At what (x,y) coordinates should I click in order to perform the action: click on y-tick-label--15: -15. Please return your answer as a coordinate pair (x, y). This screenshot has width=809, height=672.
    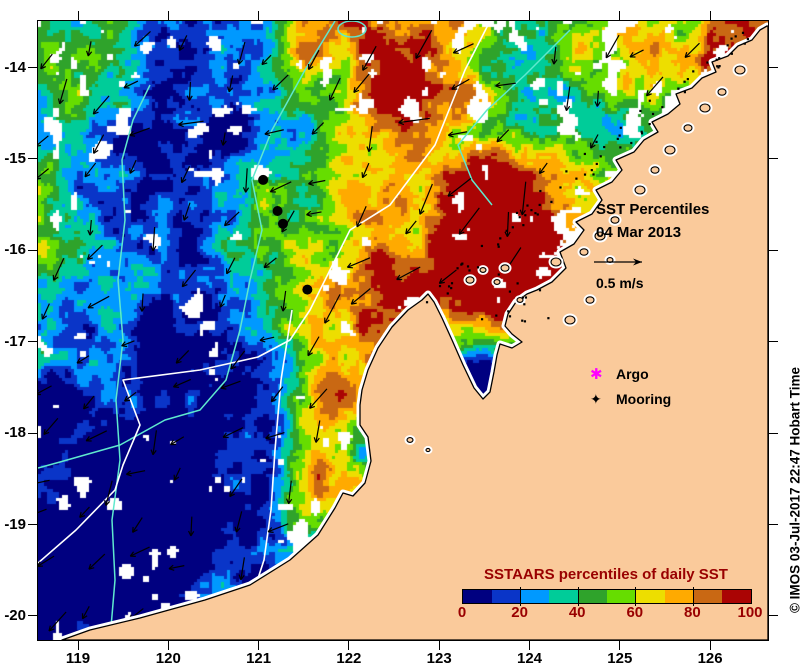
    Looking at the image, I should click on (15, 158).